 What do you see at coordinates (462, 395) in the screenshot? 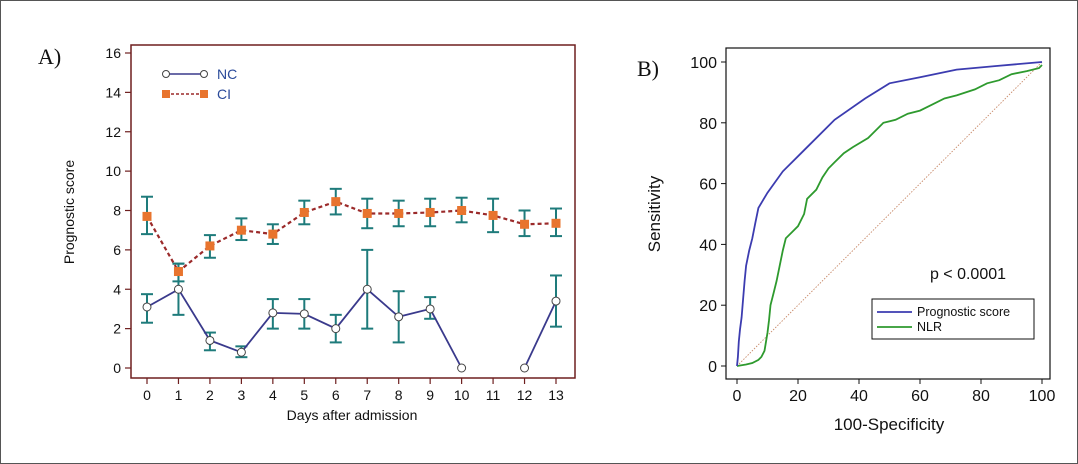
I see `panel-a-x-tick-label: 10` at bounding box center [462, 395].